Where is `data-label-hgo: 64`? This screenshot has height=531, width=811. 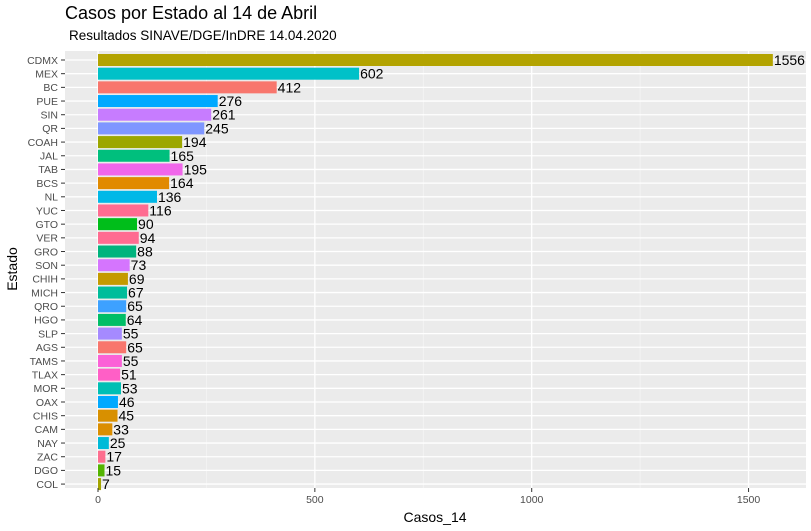
data-label-hgo: 64 is located at coordinates (135, 320).